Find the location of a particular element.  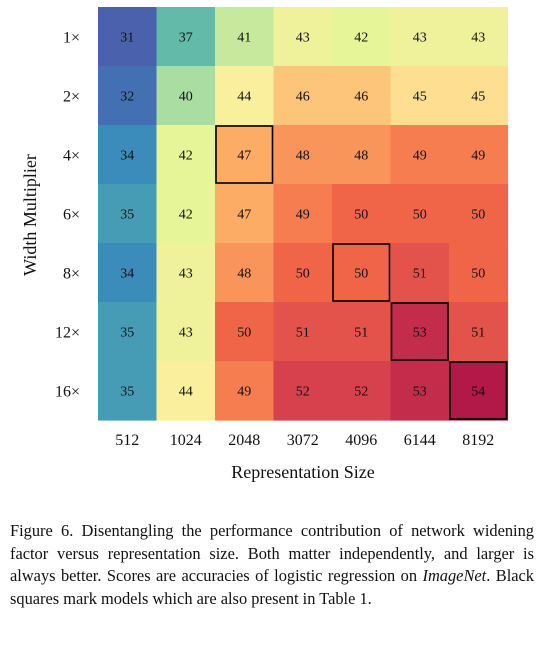

cell-value-r0-c2: 41 is located at coordinates (244, 38).